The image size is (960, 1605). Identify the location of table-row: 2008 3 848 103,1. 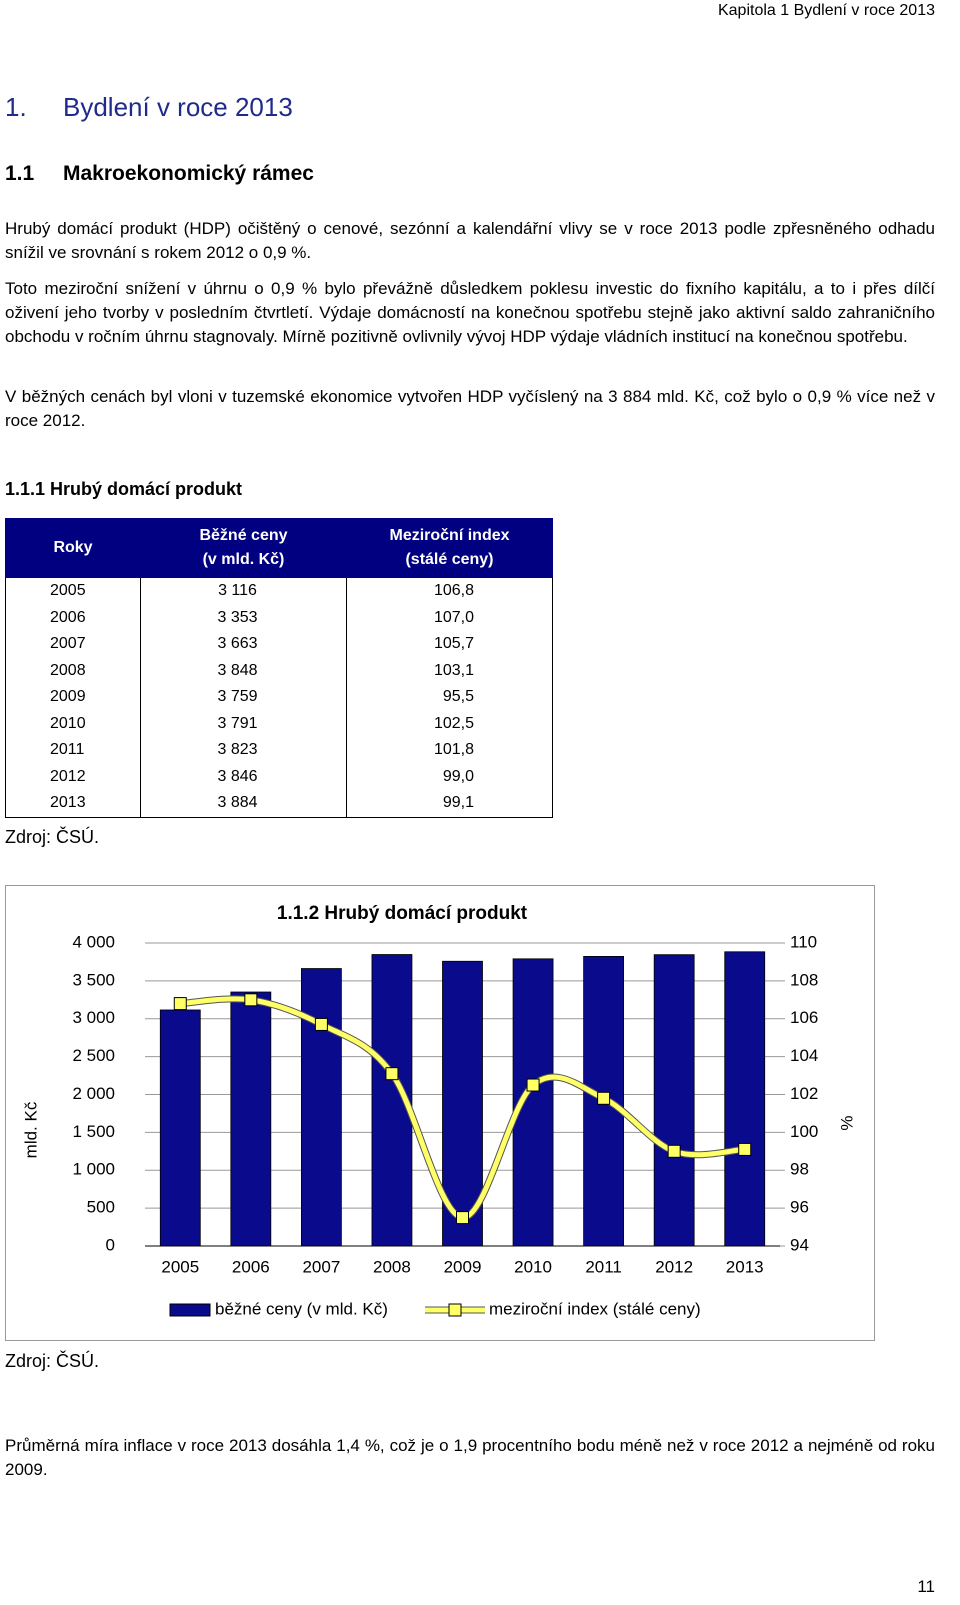
(279, 670).